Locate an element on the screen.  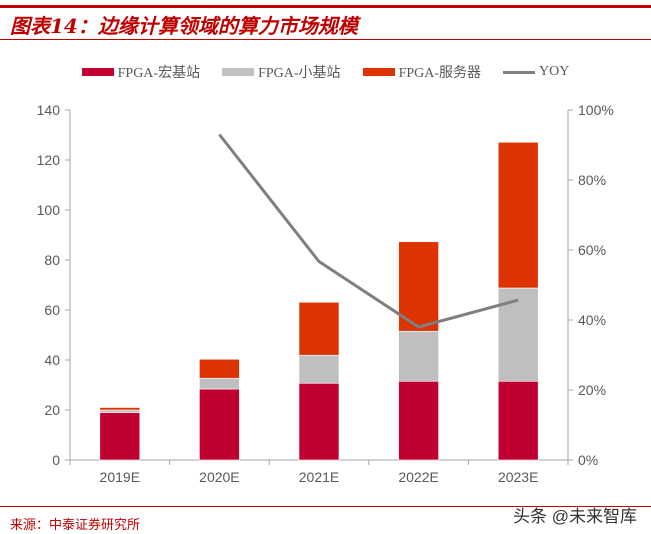
top-rule is located at coordinates (325, 6).